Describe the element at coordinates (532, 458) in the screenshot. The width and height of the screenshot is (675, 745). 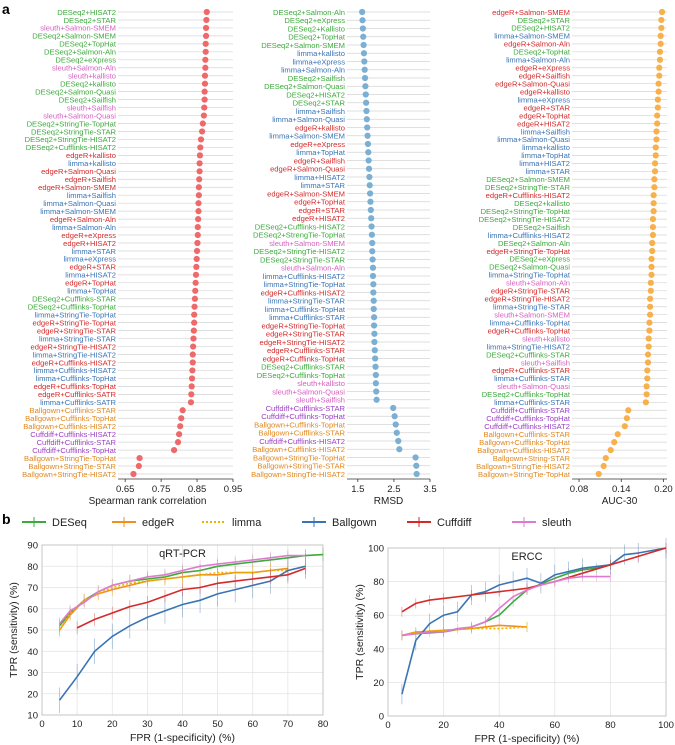
I see `category-label: Ballgown+String-STAR` at that location.